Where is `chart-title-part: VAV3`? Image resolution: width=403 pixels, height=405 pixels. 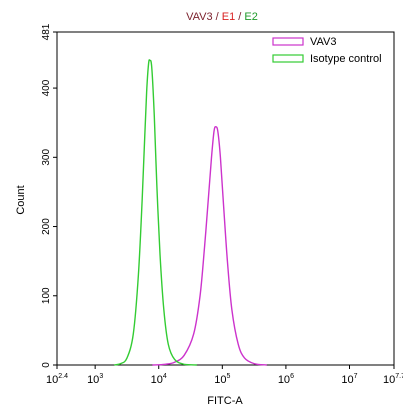 chart-title-part: VAV3 is located at coordinates (199, 17).